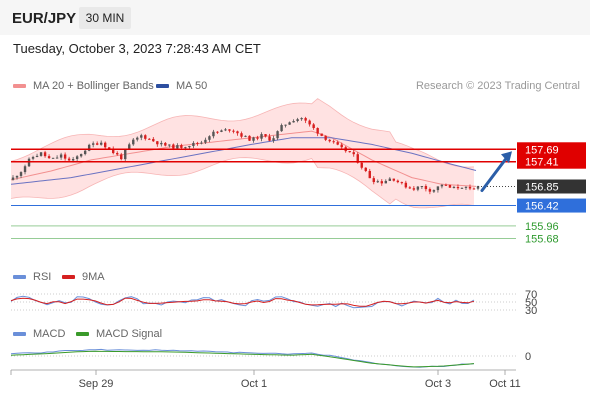 The width and height of the screenshot is (590, 400). What do you see at coordinates (42, 277) in the screenshot?
I see `legend-rsi-label: RSI` at bounding box center [42, 277].